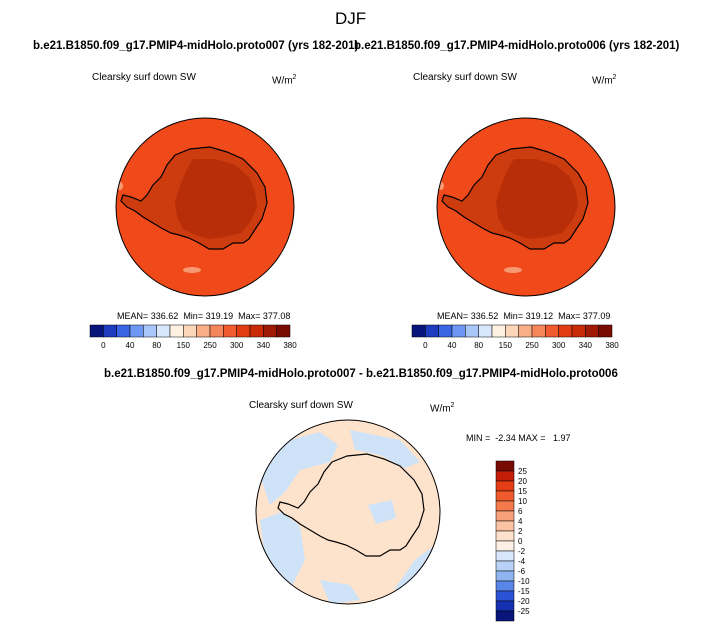 The width and height of the screenshot is (705, 631). I want to click on diff-colorbar-tick-label: 25, so click(522, 471).